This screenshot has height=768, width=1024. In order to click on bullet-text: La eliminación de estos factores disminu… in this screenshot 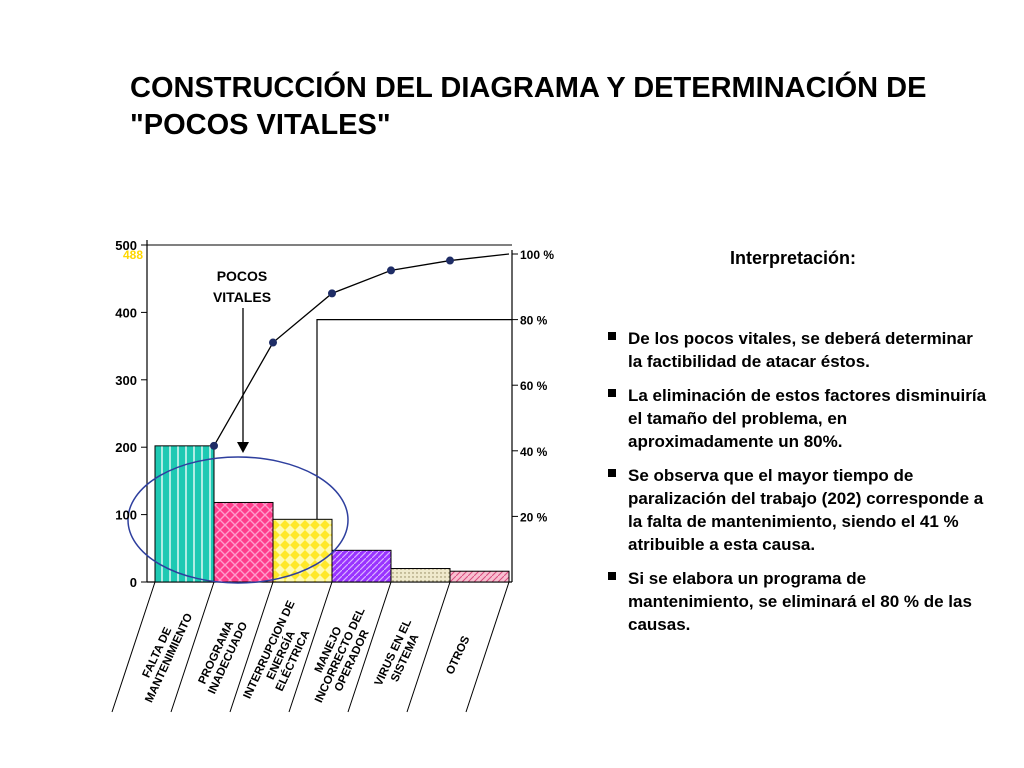, I will do `click(807, 418)`.